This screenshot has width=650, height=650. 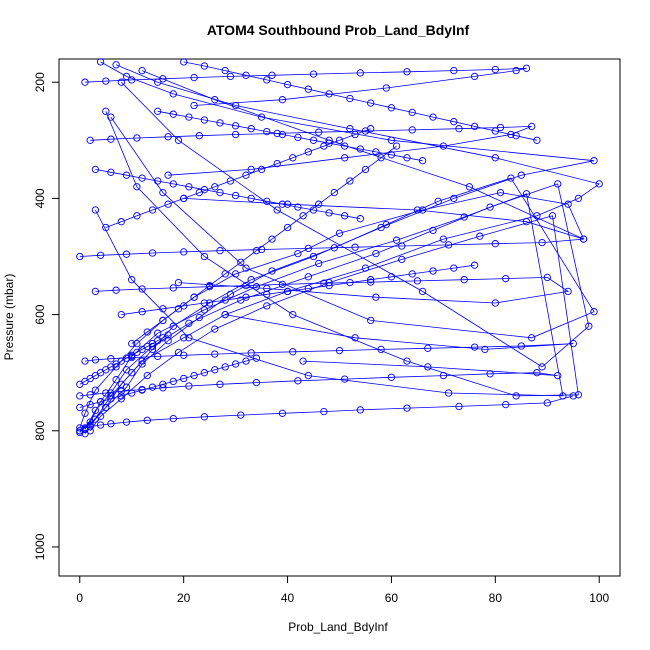 What do you see at coordinates (496, 598) in the screenshot?
I see `x-tick-label: 80` at bounding box center [496, 598].